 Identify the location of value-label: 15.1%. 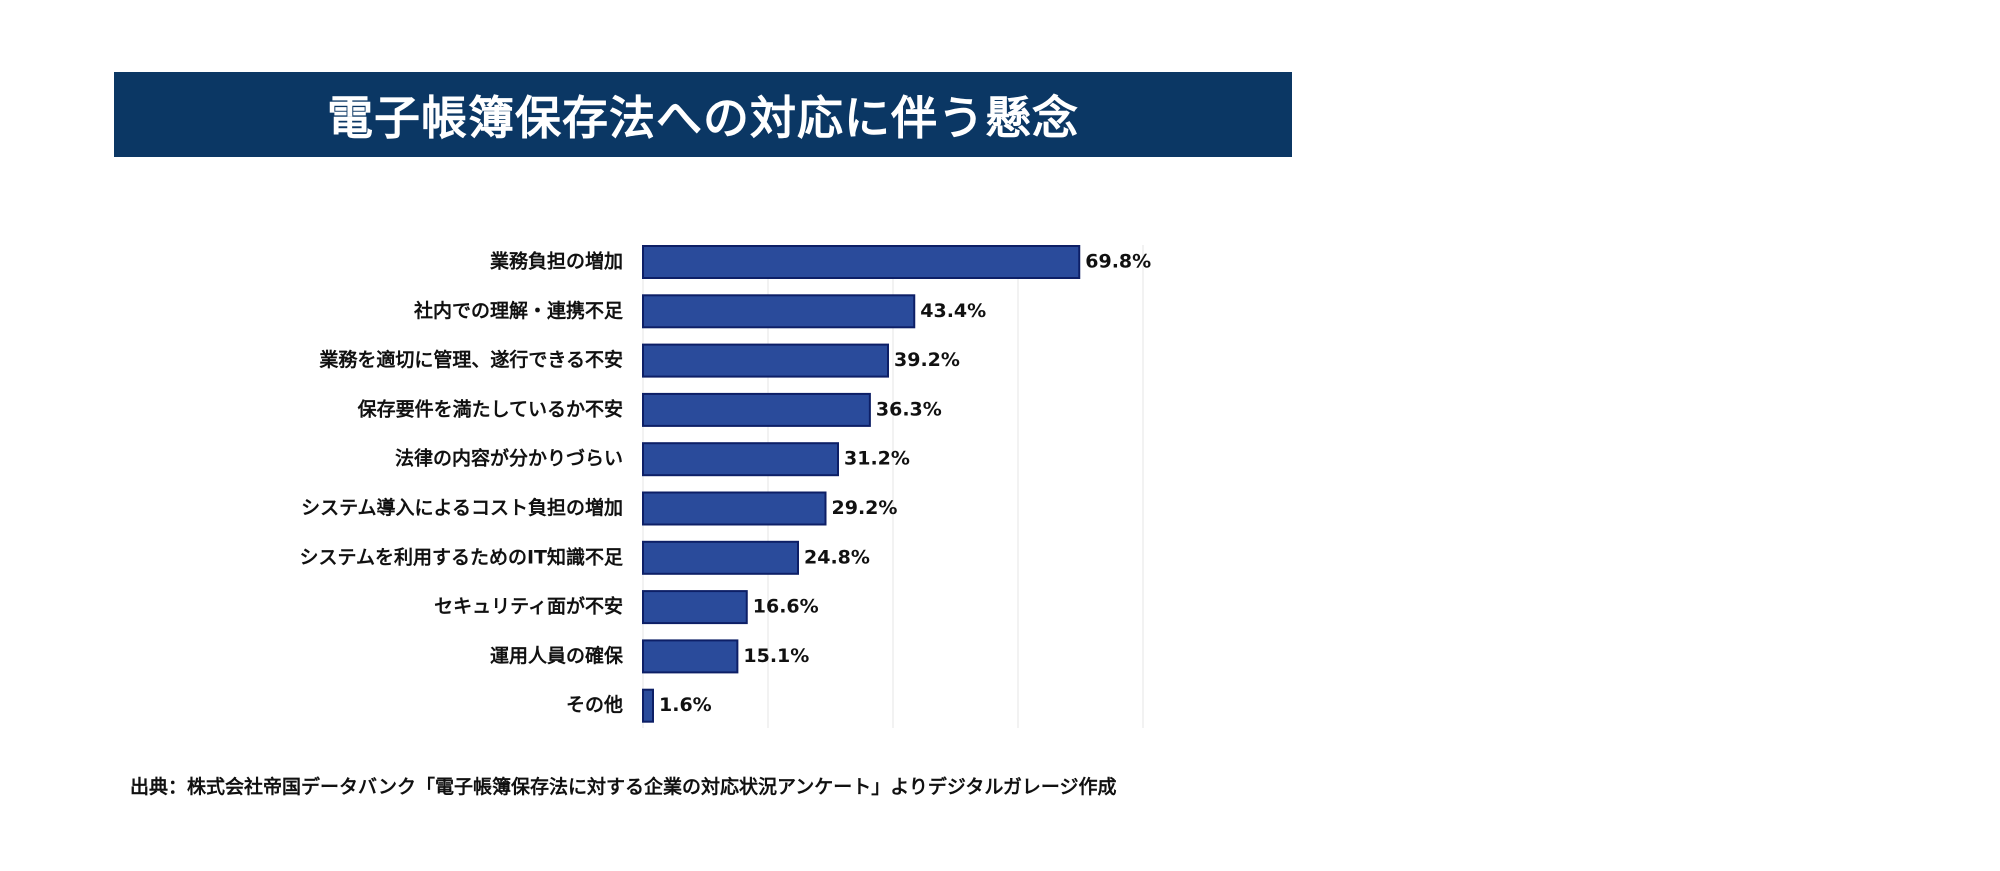
(776, 656).